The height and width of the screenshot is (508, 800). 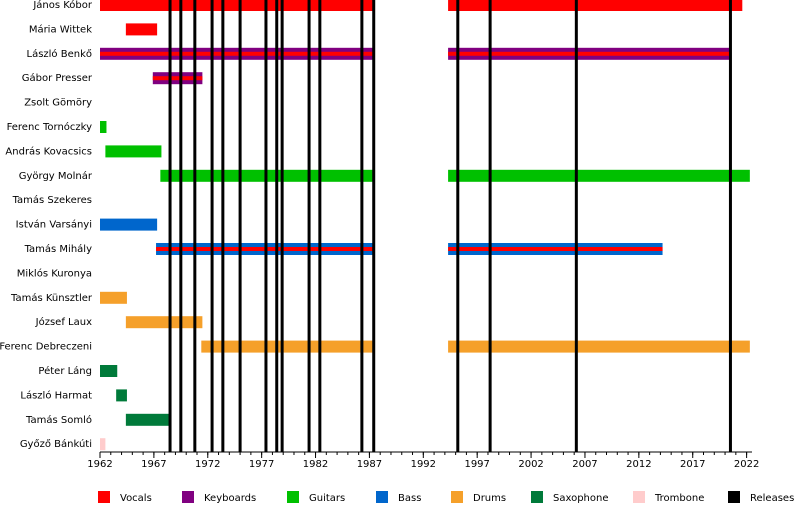 I want to click on legend-label: Trombone, so click(x=679, y=498).